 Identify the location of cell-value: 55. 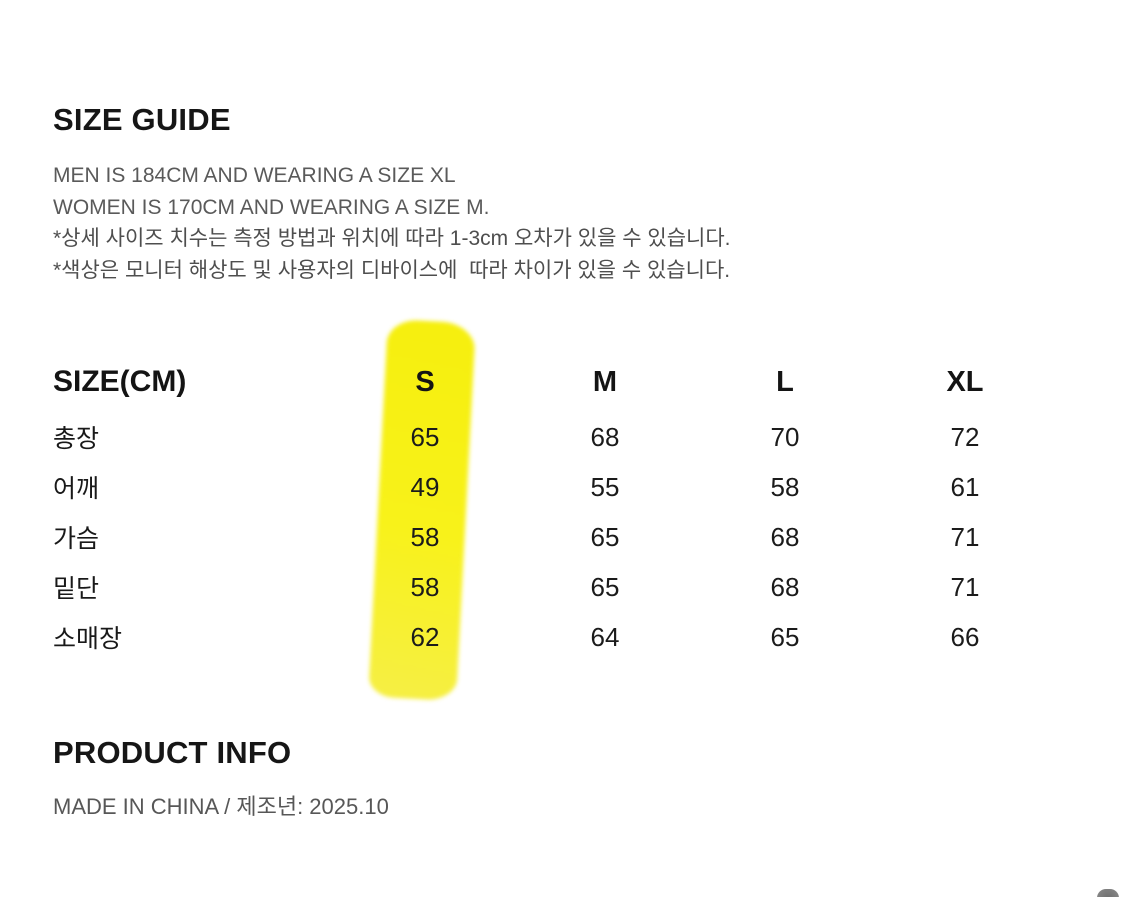
(605, 486).